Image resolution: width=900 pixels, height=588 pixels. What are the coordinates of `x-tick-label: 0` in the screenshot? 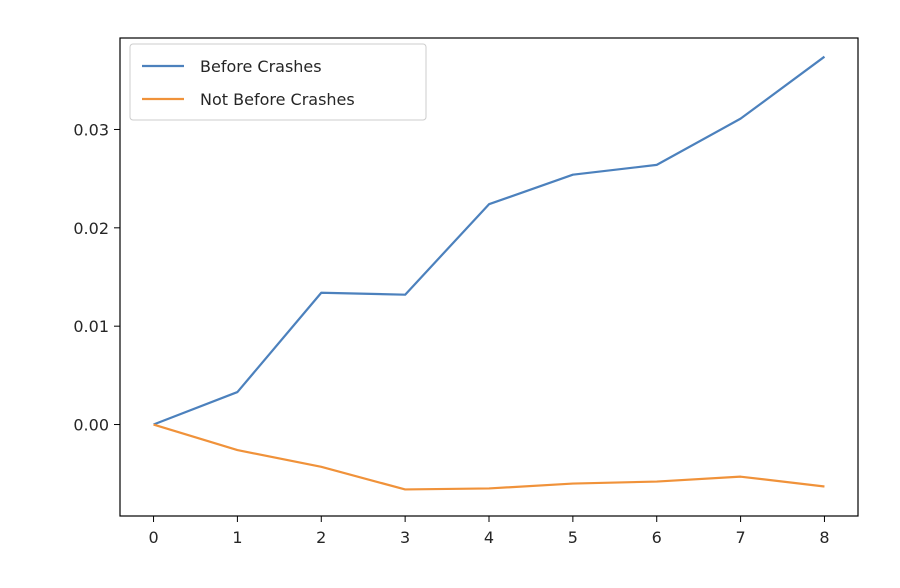 It's located at (153, 537).